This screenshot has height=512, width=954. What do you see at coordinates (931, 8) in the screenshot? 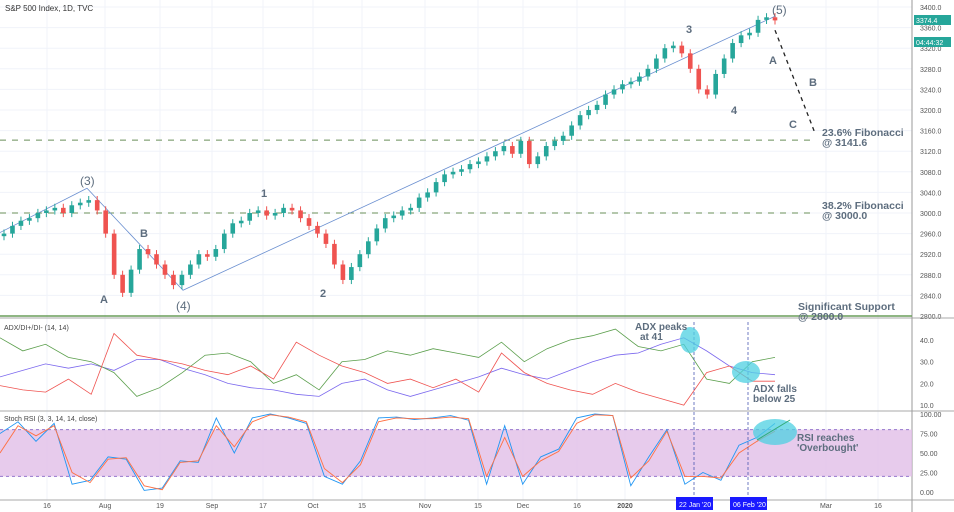
I see `price-tick-label: 3400.0` at bounding box center [931, 8].